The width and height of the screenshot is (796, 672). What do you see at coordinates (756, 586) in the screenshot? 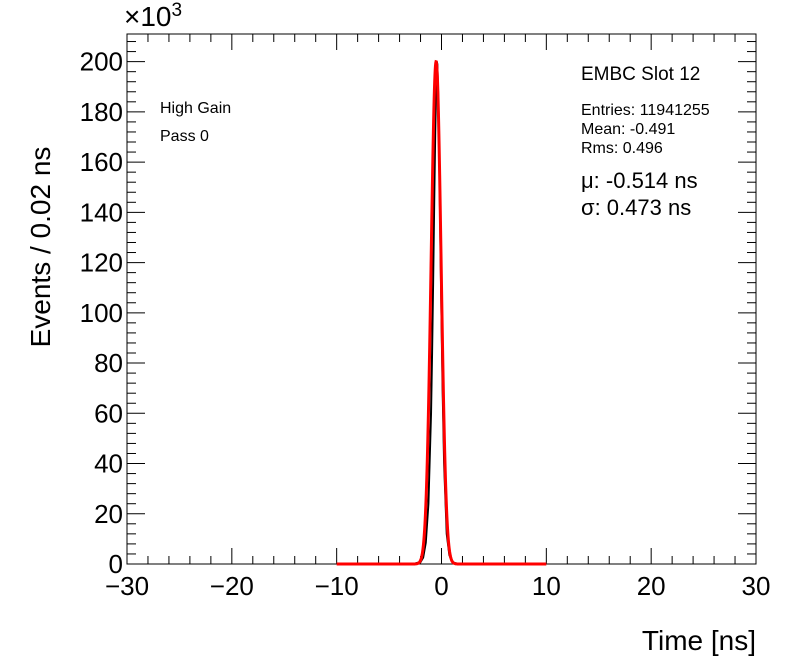
I see `x-tick-label: 30` at bounding box center [756, 586].